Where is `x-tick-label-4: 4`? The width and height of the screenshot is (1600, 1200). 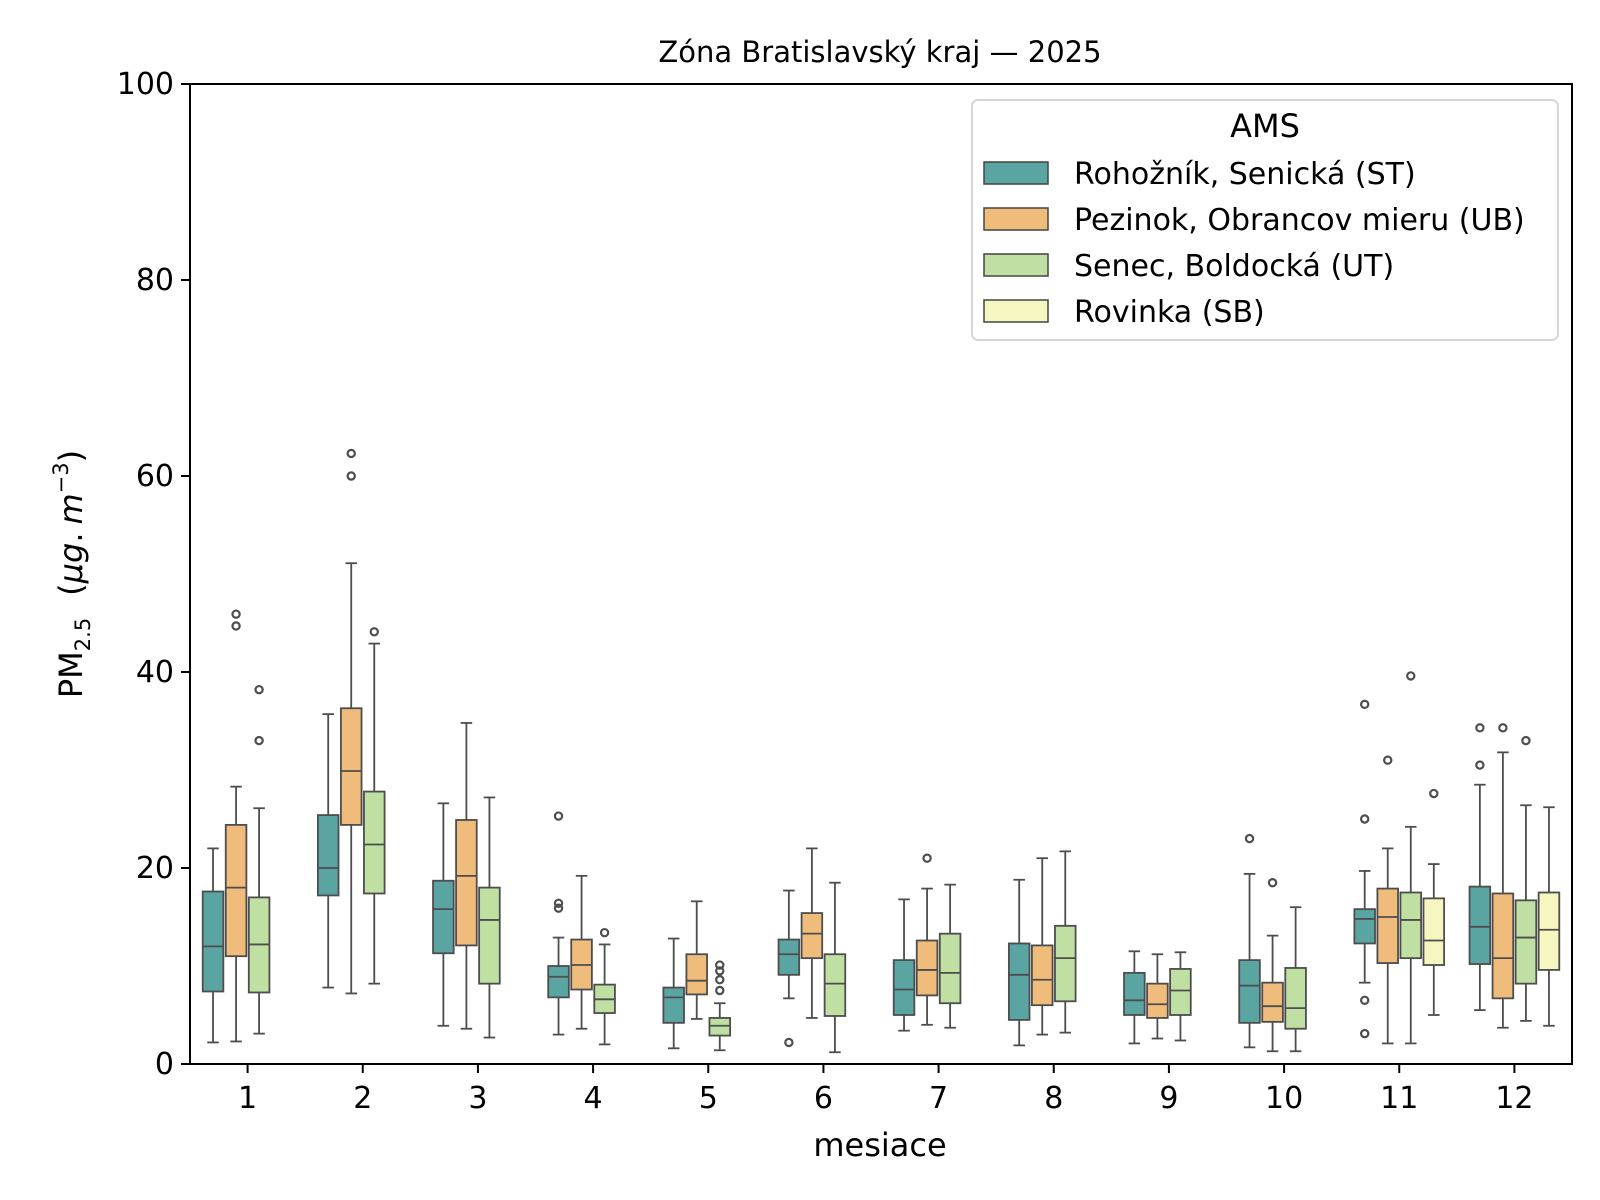
x-tick-label-4: 4 is located at coordinates (593, 1098).